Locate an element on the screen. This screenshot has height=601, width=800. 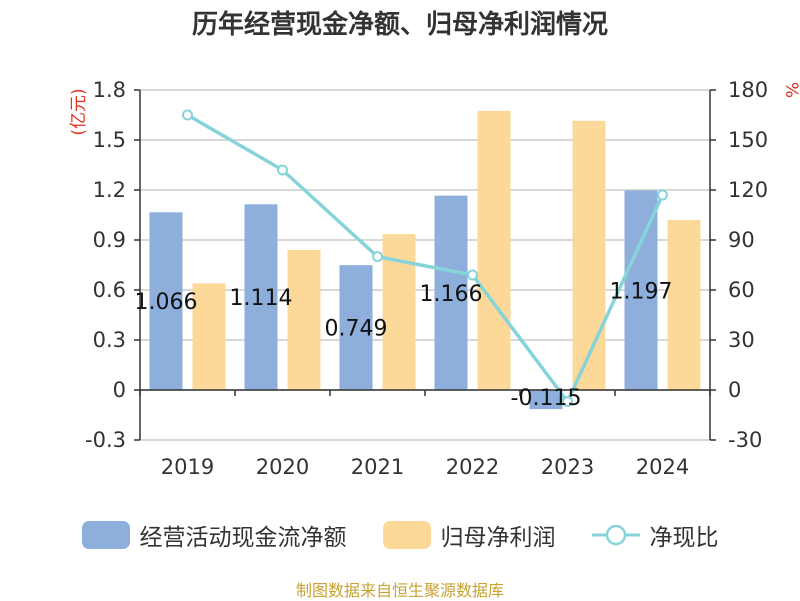
x-axis-tick-label: 2019 is located at coordinates (187, 467).